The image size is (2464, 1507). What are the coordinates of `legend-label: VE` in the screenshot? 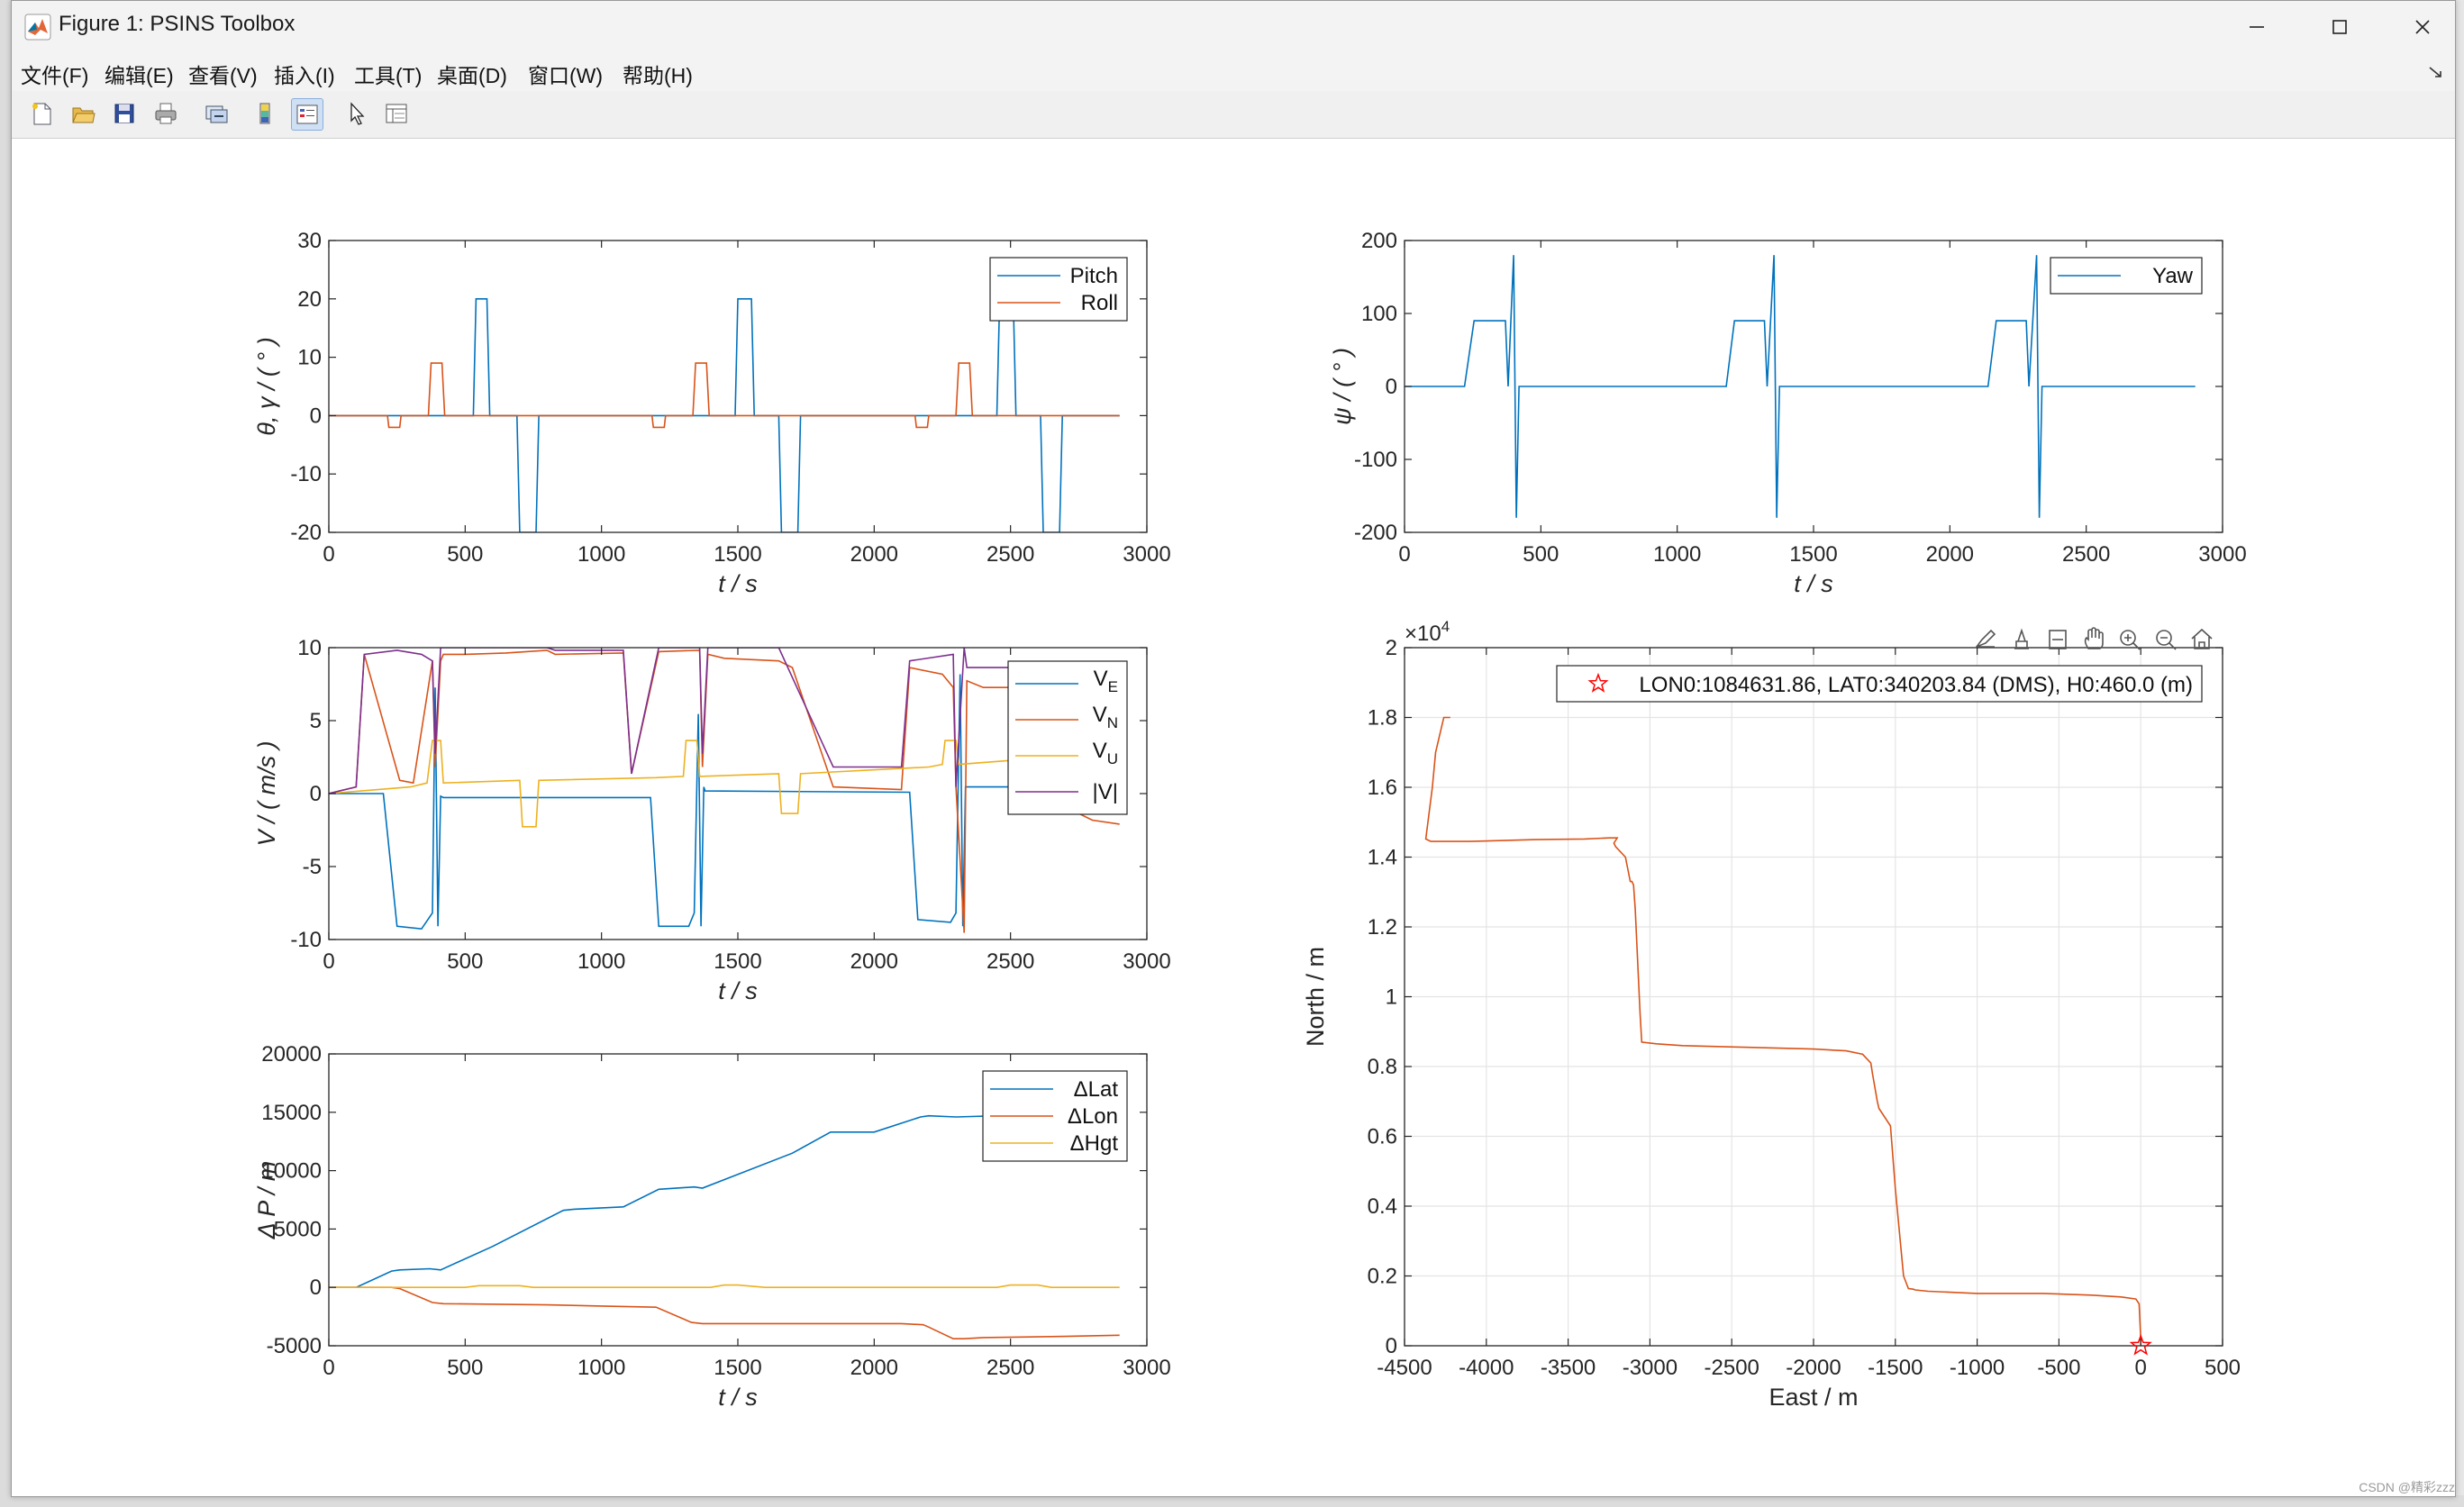 It's located at (1106, 681).